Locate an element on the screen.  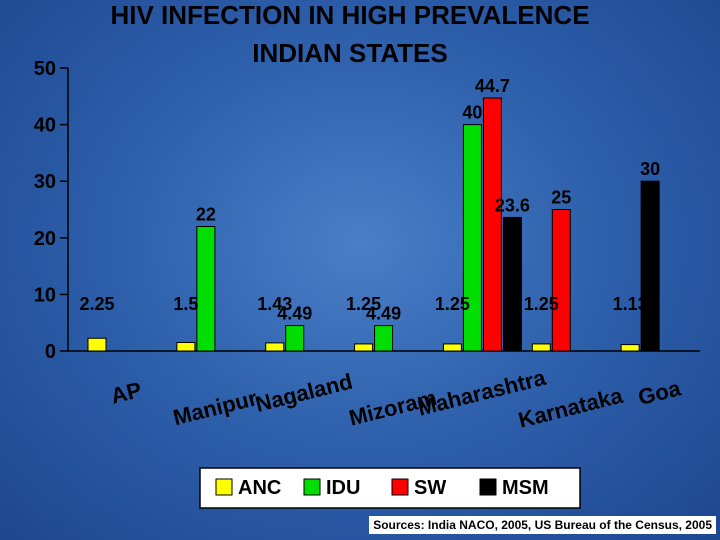
y-tick-label: 10 is located at coordinates (45, 295).